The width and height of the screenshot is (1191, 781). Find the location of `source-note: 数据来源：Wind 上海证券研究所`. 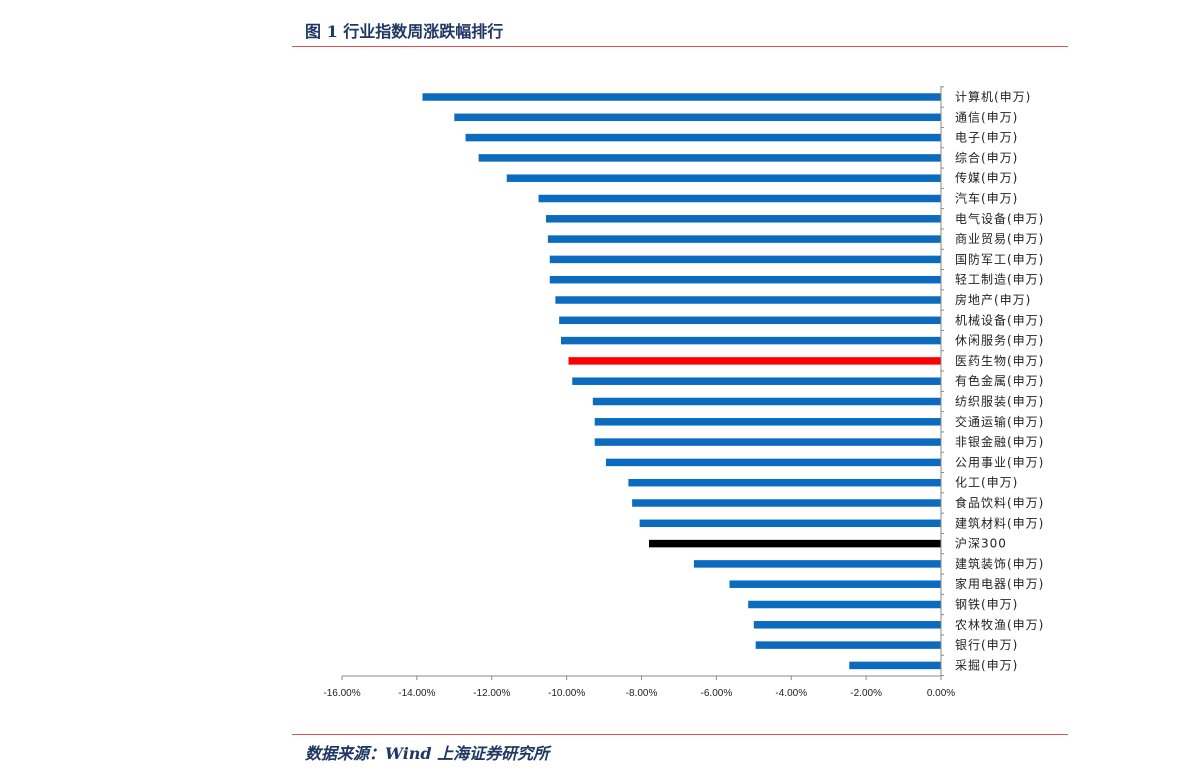

source-note: 数据来源：Wind 上海证券研究所 is located at coordinates (427, 753).